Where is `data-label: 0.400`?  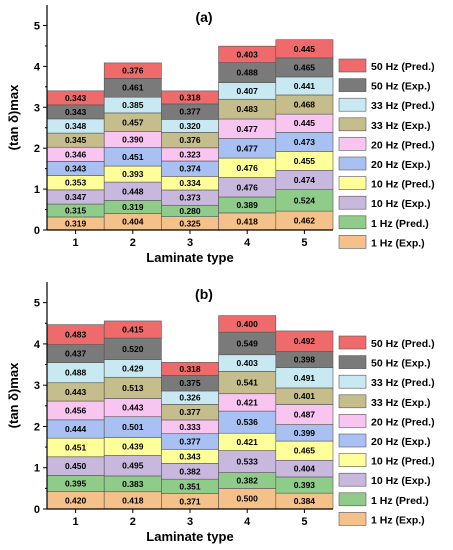 data-label: 0.400 is located at coordinates (248, 324).